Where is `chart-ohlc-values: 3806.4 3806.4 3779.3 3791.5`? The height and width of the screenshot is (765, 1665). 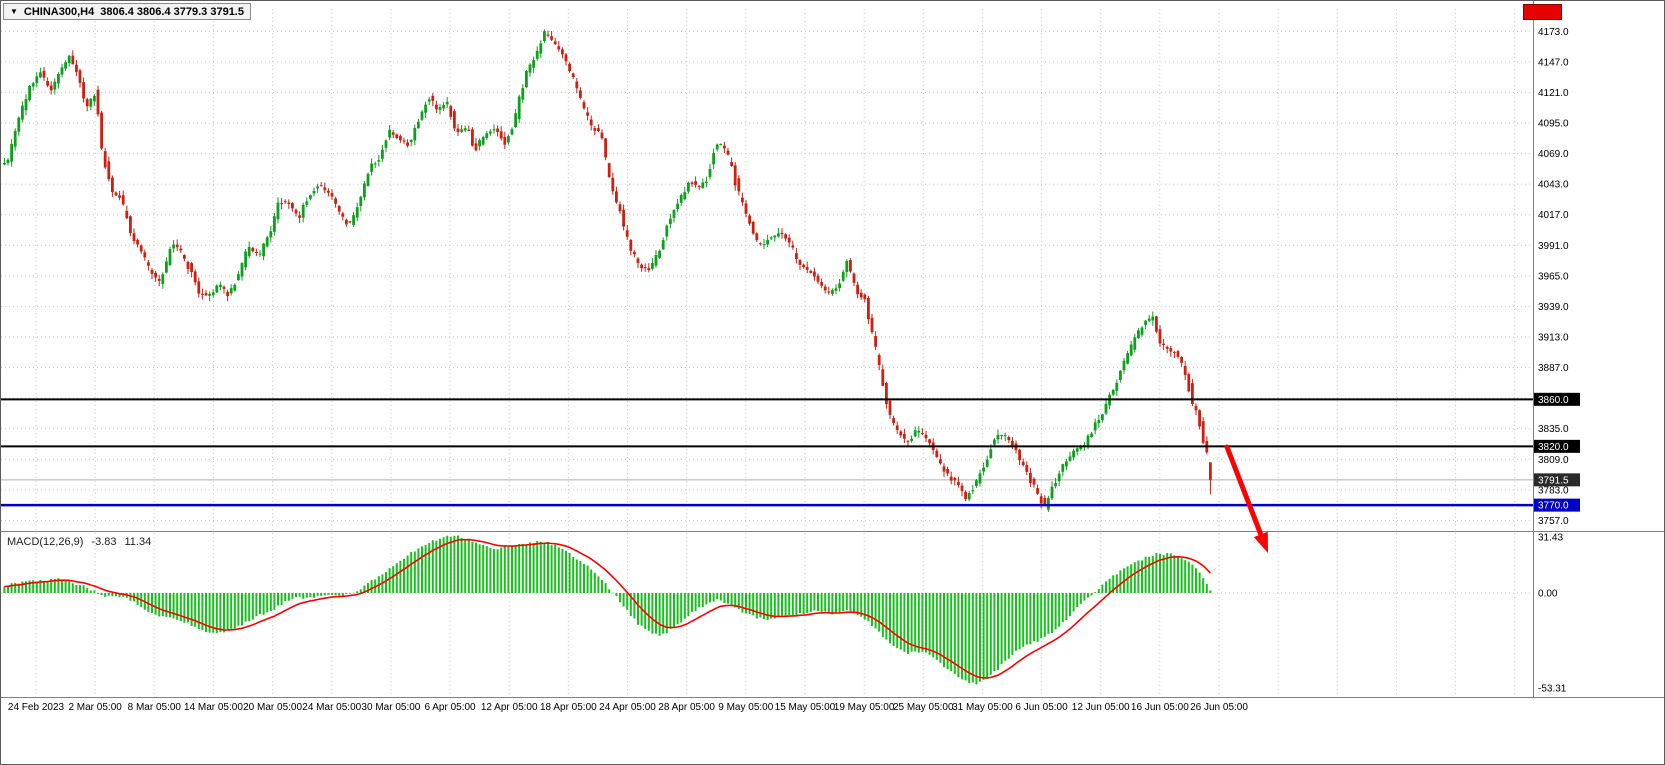 chart-ohlc-values: 3806.4 3806.4 3779.3 3791.5 is located at coordinates (172, 11).